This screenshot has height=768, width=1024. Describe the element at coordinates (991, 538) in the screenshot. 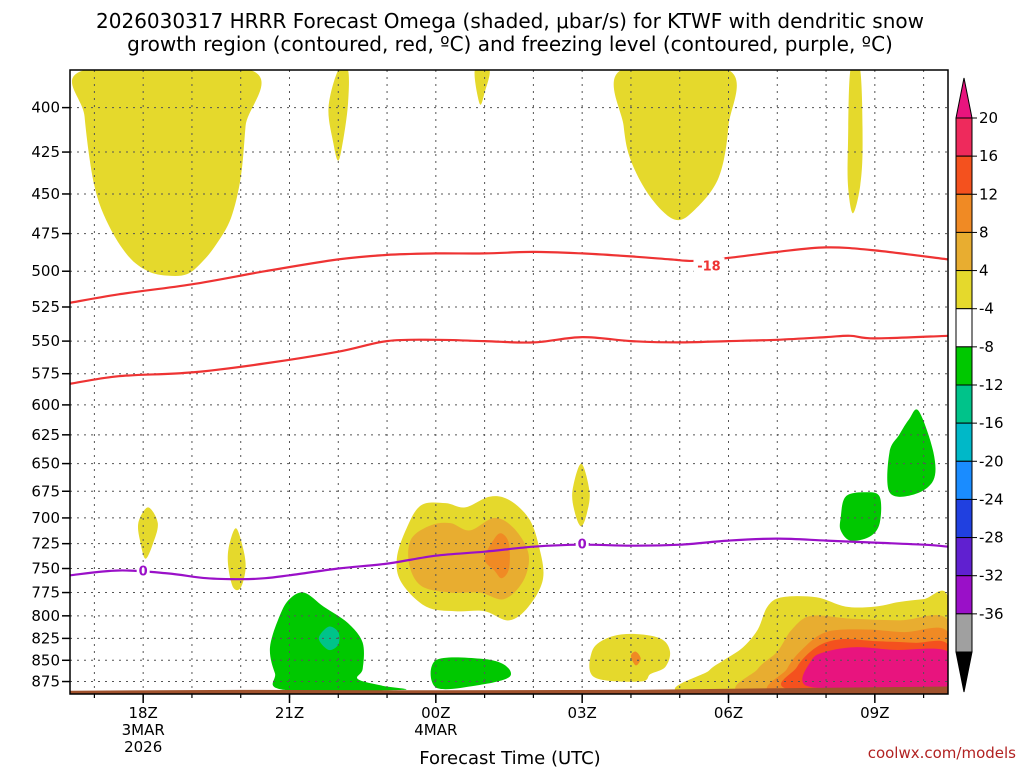

I see `colorbar-label-11: -28` at that location.